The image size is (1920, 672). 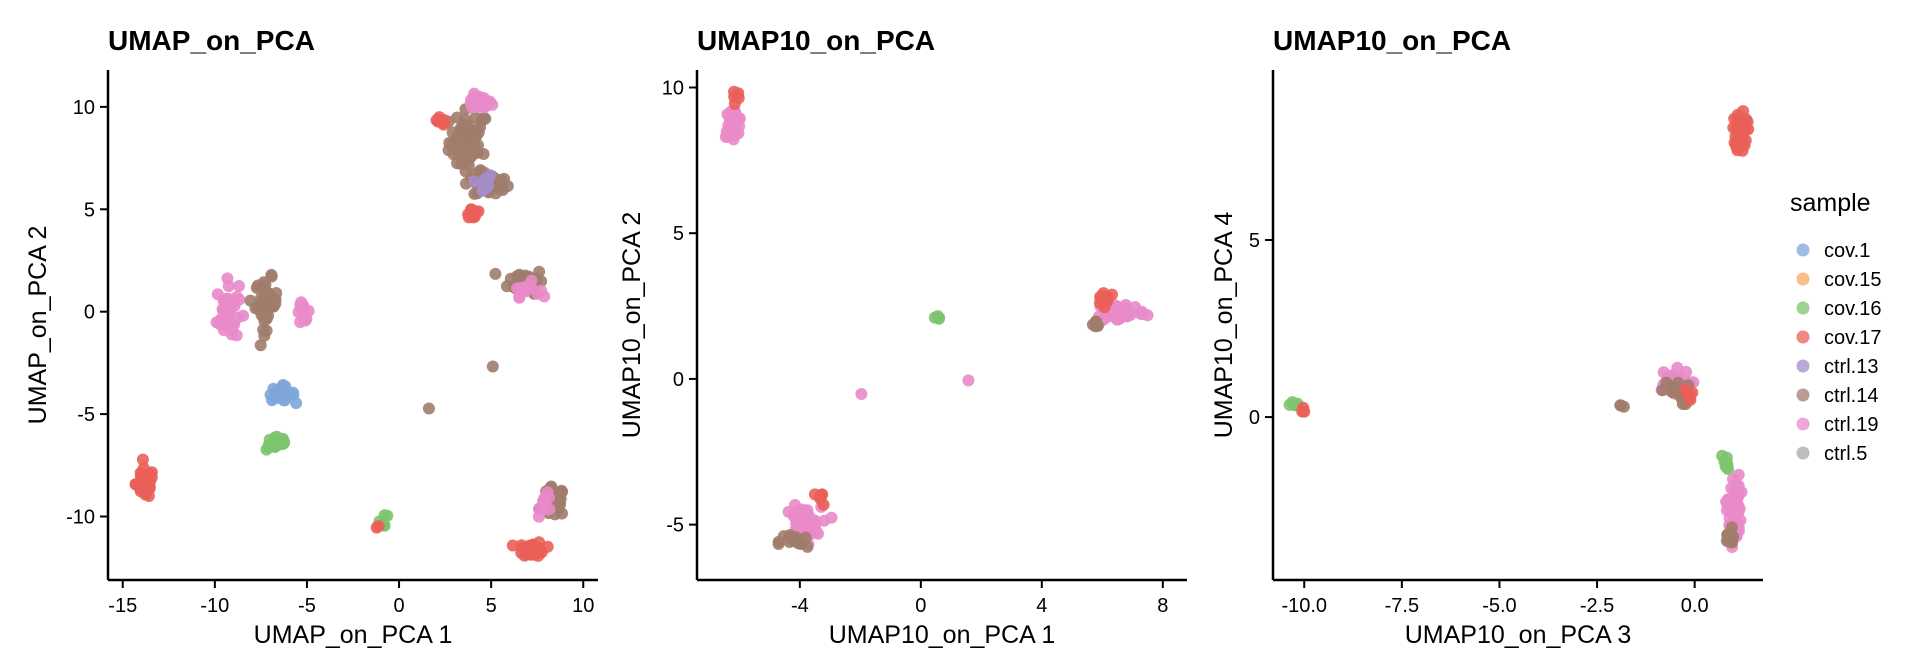 What do you see at coordinates (1851, 425) in the screenshot?
I see `legend-label: ctrl.19` at bounding box center [1851, 425].